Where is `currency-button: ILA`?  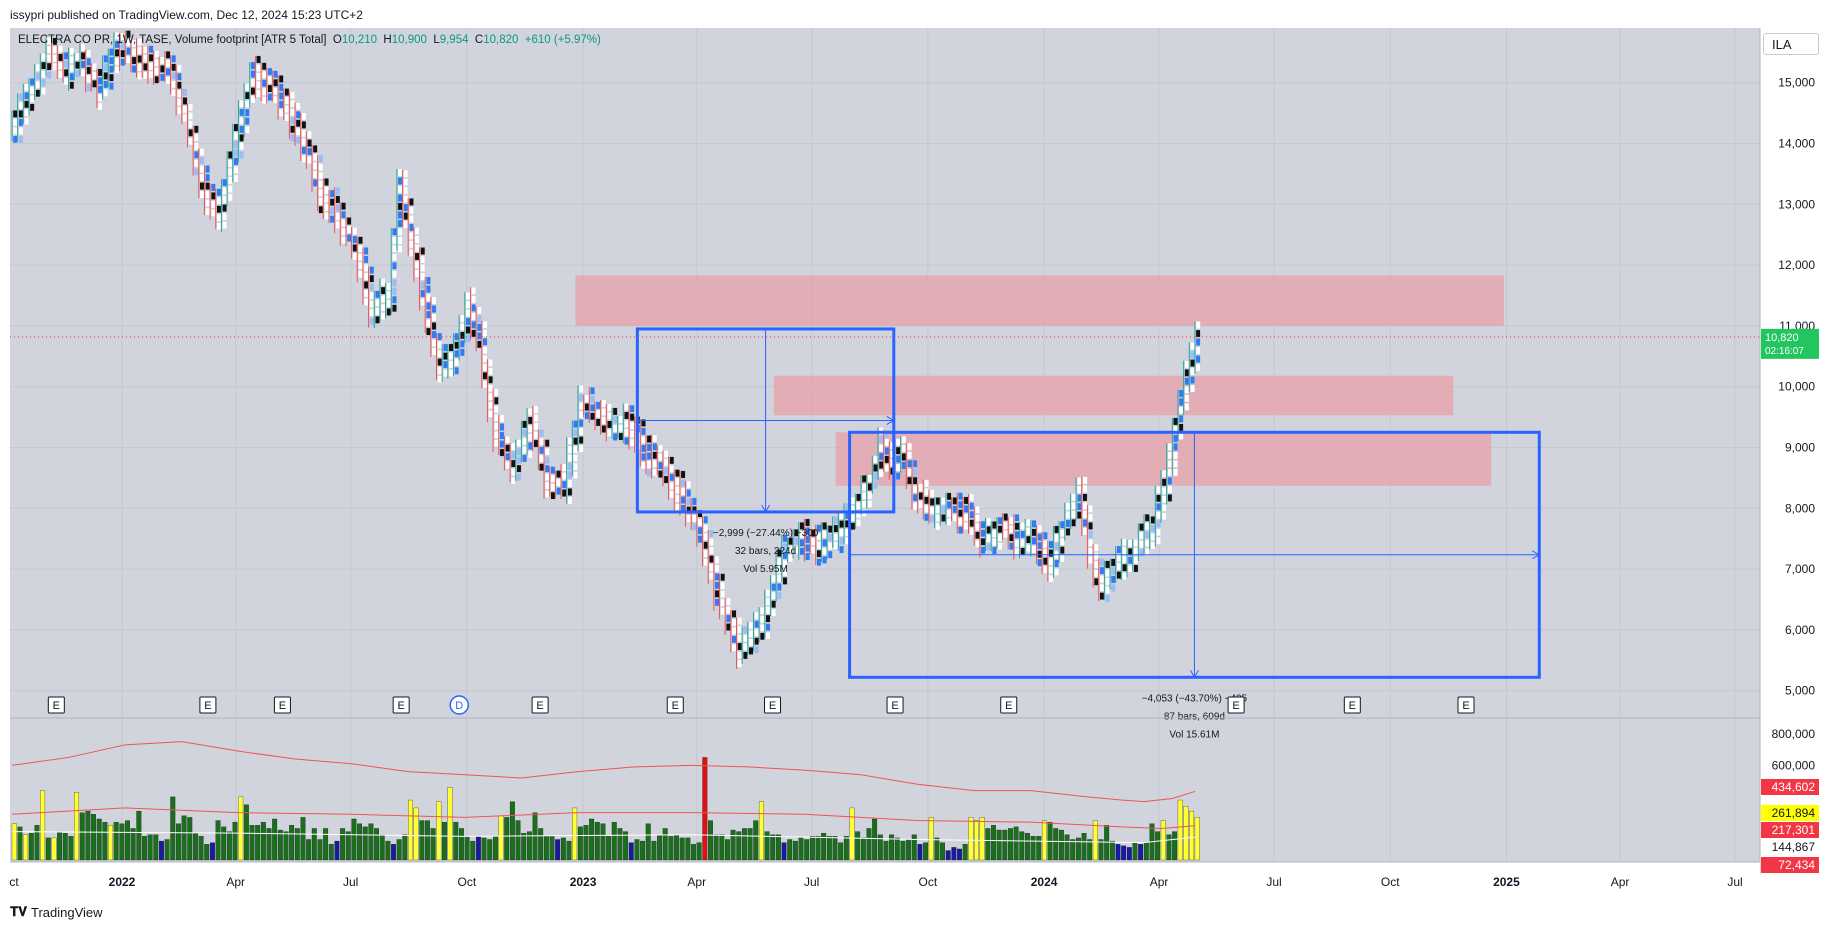 currency-button: ILA is located at coordinates (1791, 44).